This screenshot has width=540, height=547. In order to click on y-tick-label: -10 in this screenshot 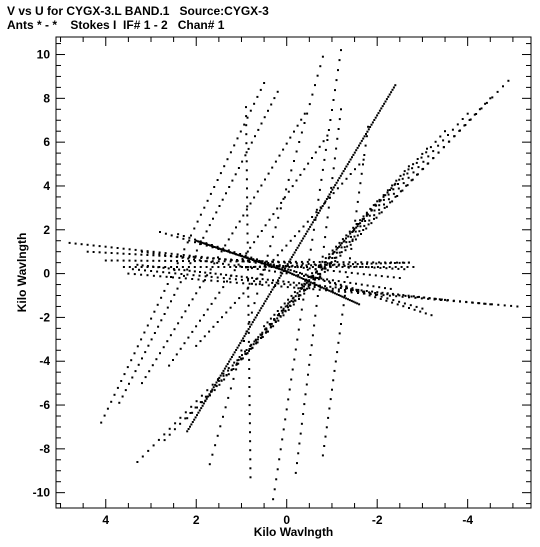, I will do `click(42, 493)`.